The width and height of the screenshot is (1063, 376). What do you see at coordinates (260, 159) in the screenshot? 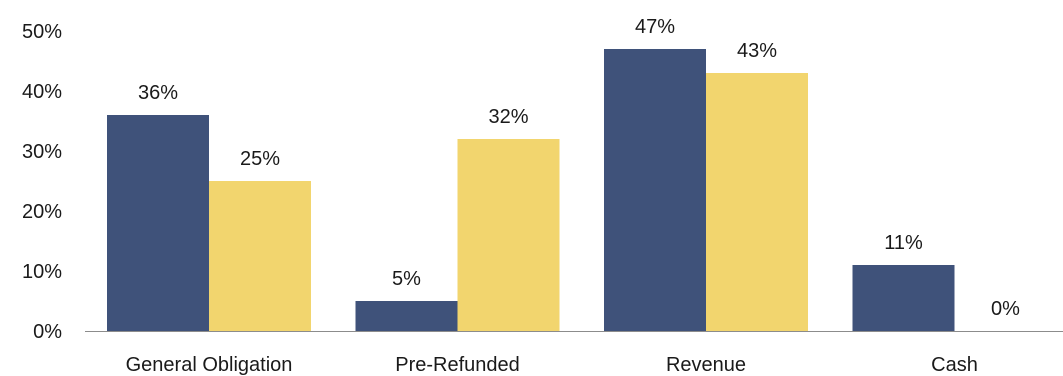
I see `data-label: 25%` at bounding box center [260, 159].